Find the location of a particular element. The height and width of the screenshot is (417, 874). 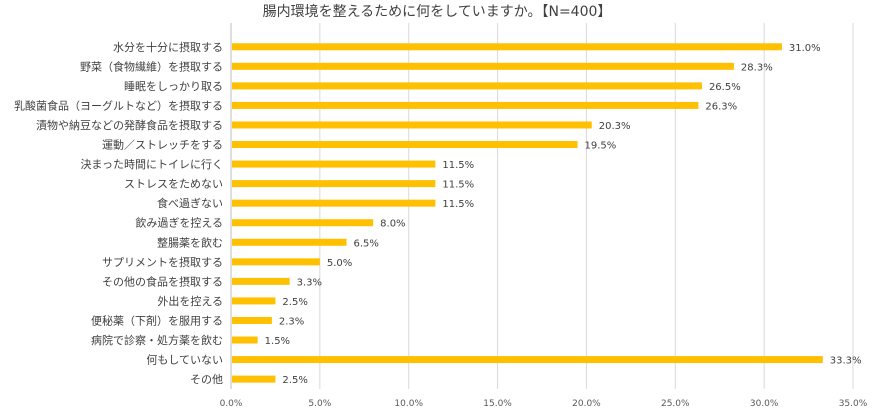

value-label: 33.3% is located at coordinates (846, 361).